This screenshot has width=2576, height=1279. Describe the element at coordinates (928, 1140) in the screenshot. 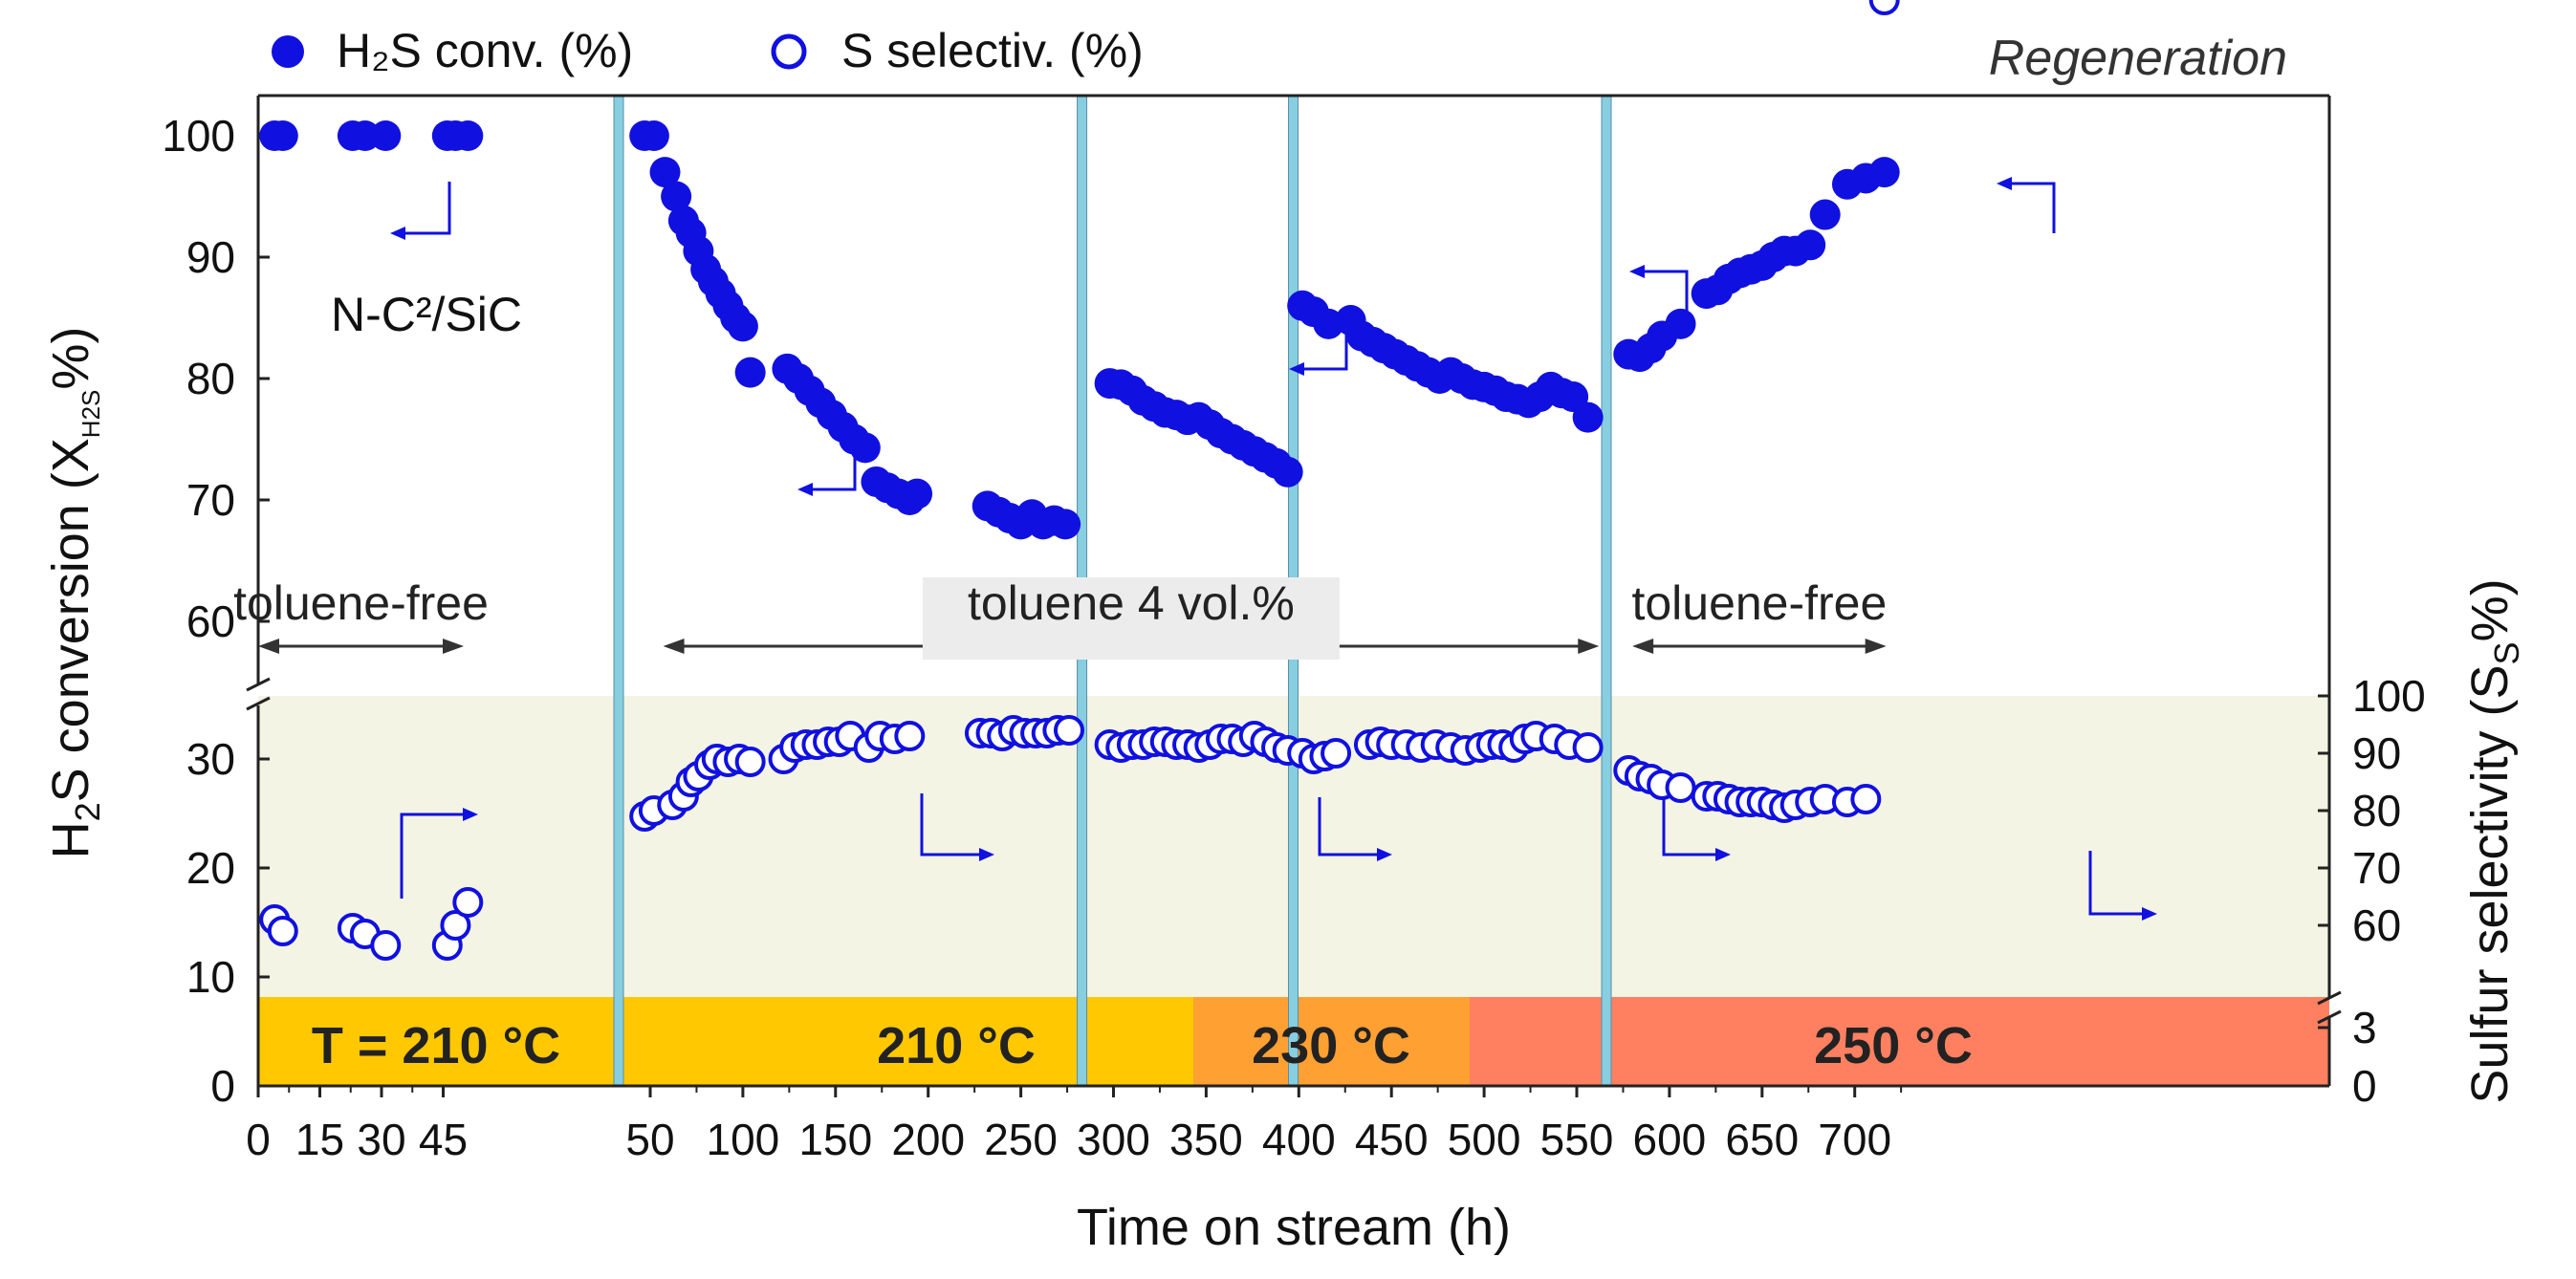

I see `tick-label: 200` at that location.